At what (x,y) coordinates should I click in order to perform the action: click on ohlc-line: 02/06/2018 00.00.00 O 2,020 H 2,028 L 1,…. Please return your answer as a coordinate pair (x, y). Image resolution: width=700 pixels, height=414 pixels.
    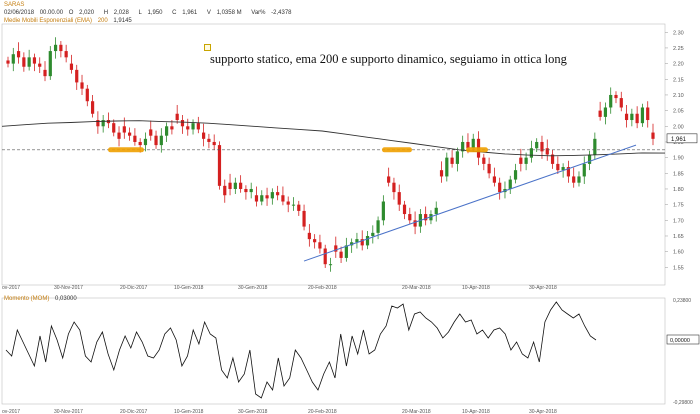
    Looking at the image, I should click on (152, 13).